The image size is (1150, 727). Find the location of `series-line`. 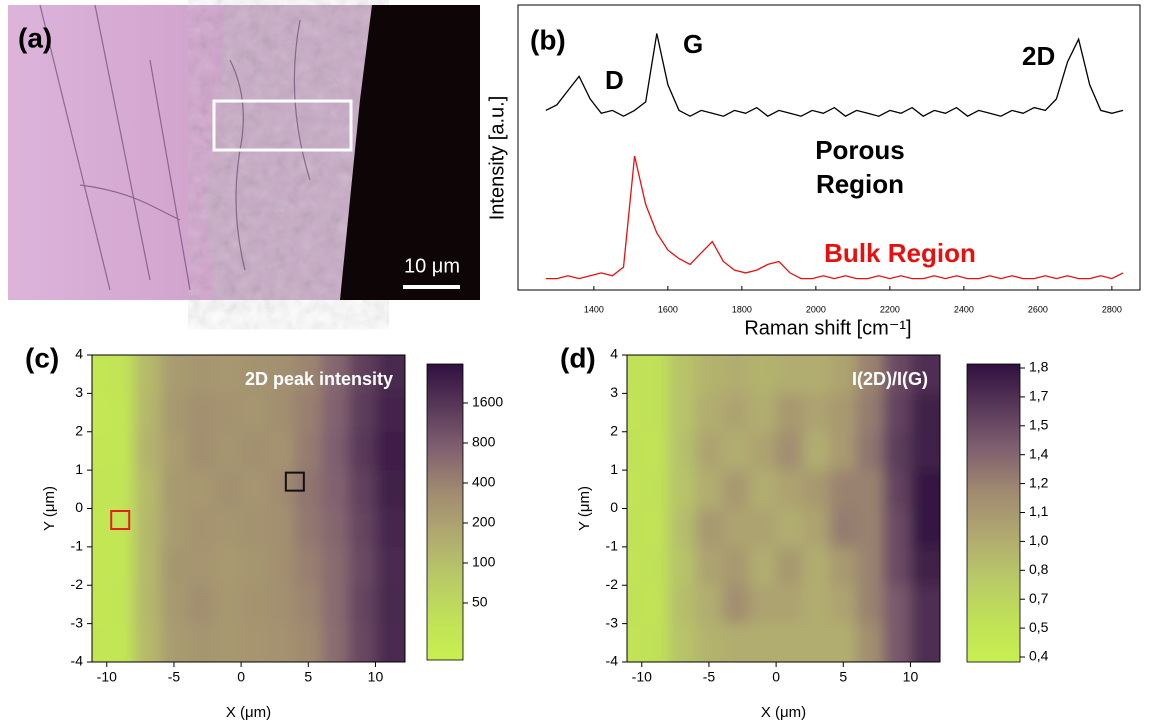

series-line is located at coordinates (834, 217).